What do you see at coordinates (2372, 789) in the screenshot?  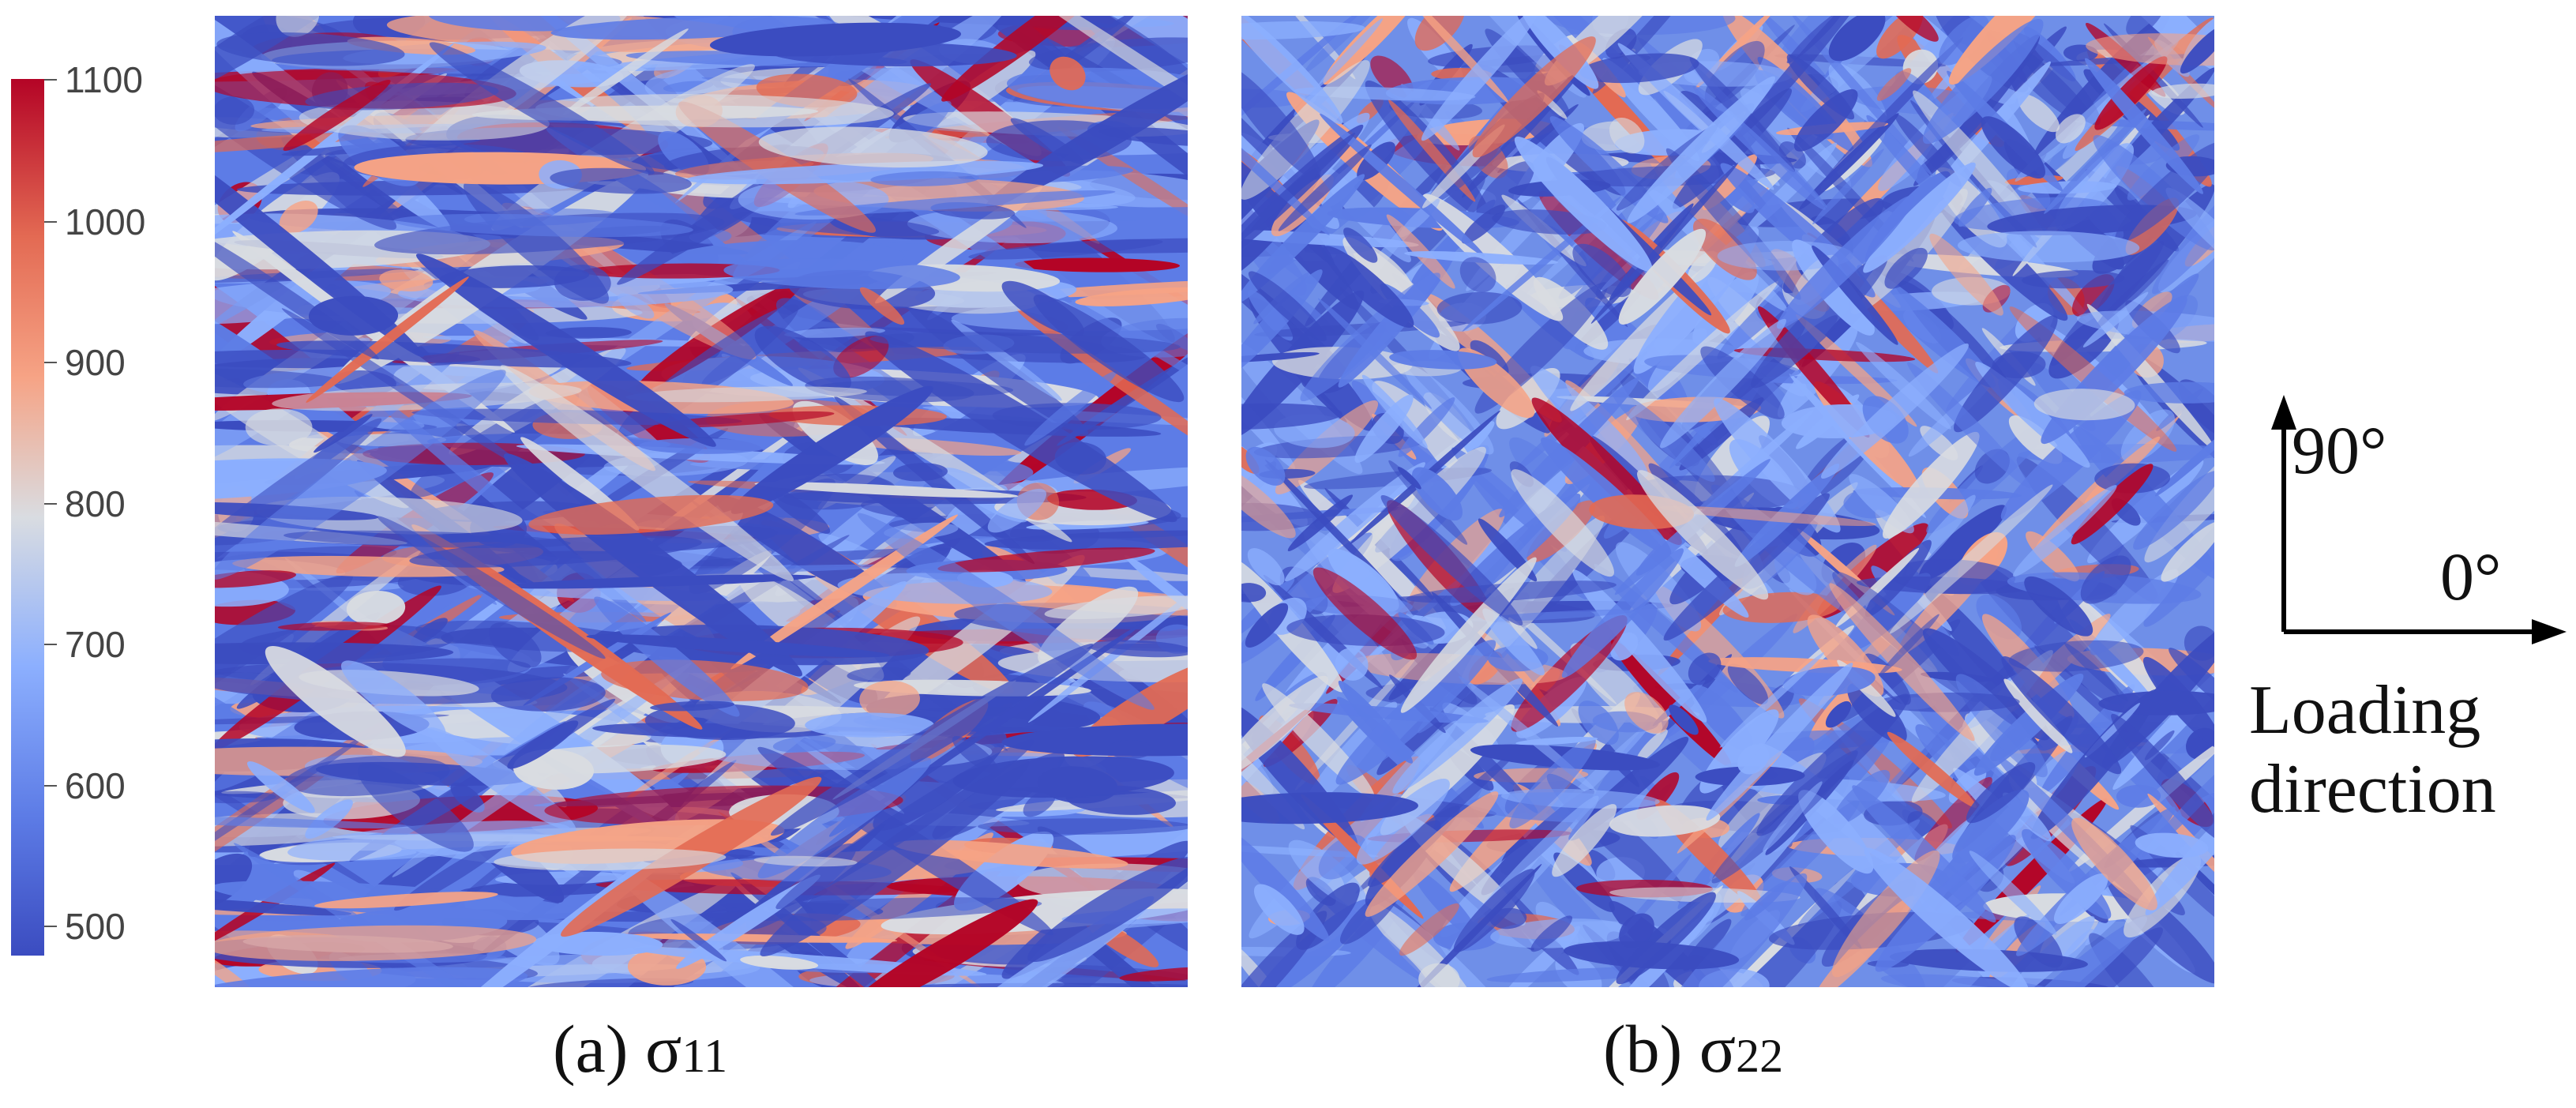 I see `loading-direction-line2: direction` at bounding box center [2372, 789].